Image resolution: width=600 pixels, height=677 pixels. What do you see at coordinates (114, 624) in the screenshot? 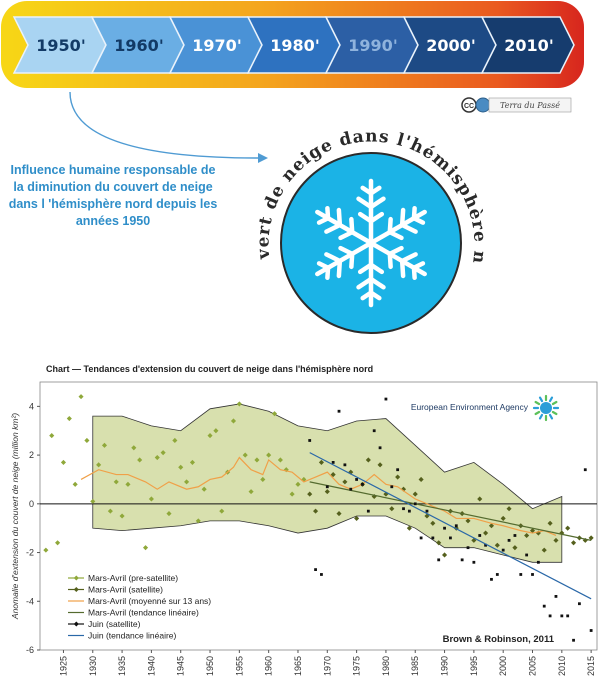
I see `legend-item: Juin (satellite)` at bounding box center [114, 624].